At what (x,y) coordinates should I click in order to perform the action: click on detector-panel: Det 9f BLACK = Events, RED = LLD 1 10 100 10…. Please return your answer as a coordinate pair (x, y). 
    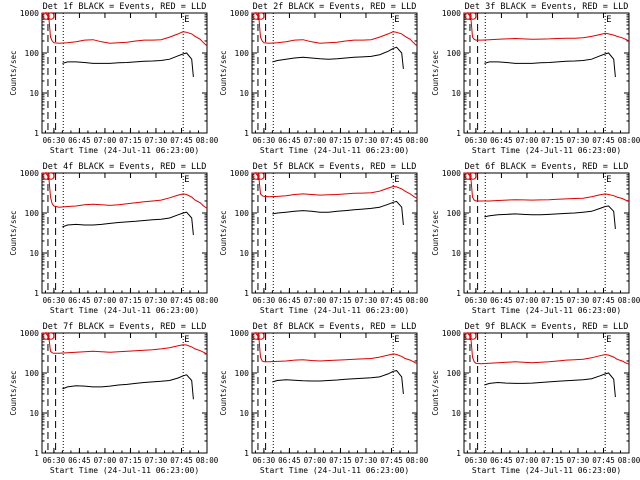
    Looking at the image, I should click on (535, 398).